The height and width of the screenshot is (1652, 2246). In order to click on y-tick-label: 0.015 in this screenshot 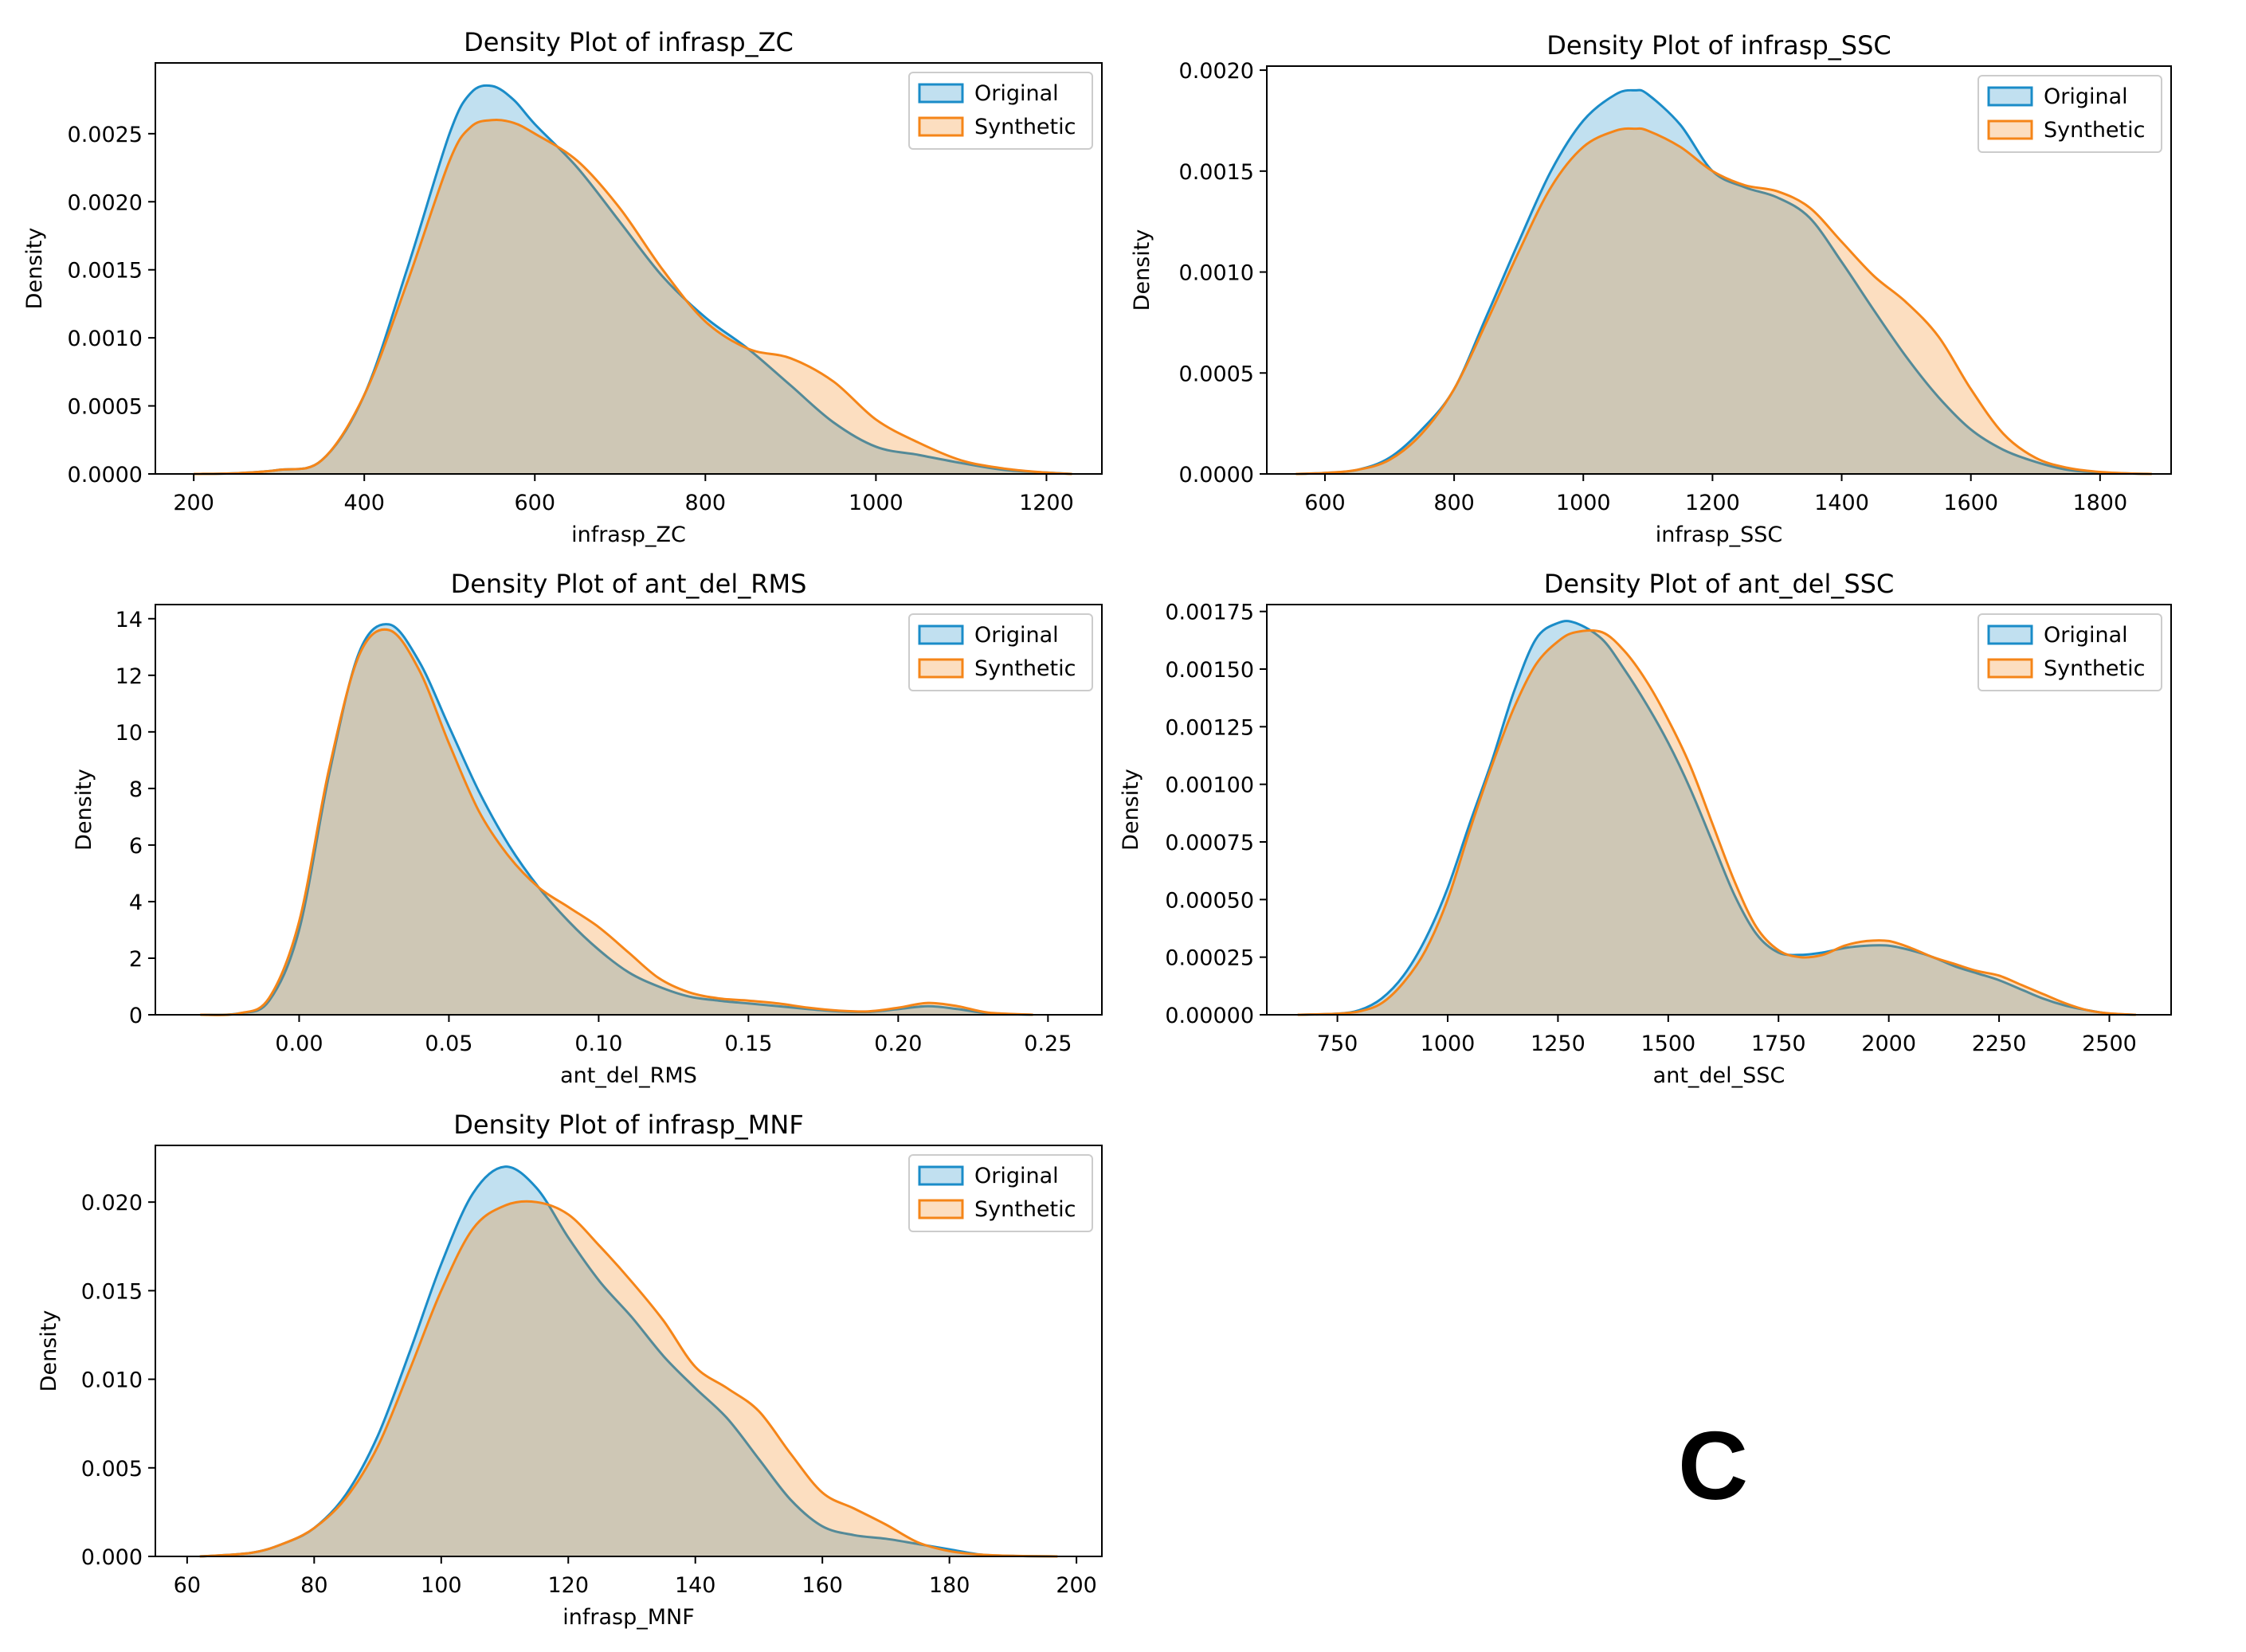, I will do `click(112, 1291)`.